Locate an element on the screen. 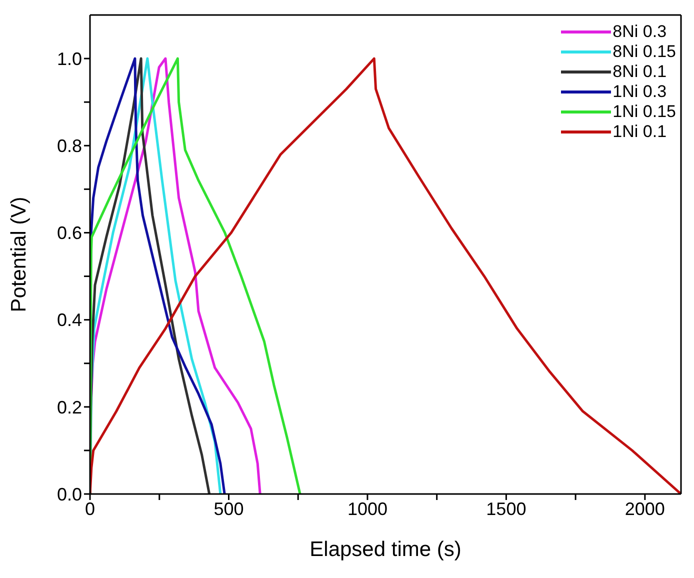 The height and width of the screenshot is (578, 694). x-tick-label: 0 is located at coordinates (90, 508).